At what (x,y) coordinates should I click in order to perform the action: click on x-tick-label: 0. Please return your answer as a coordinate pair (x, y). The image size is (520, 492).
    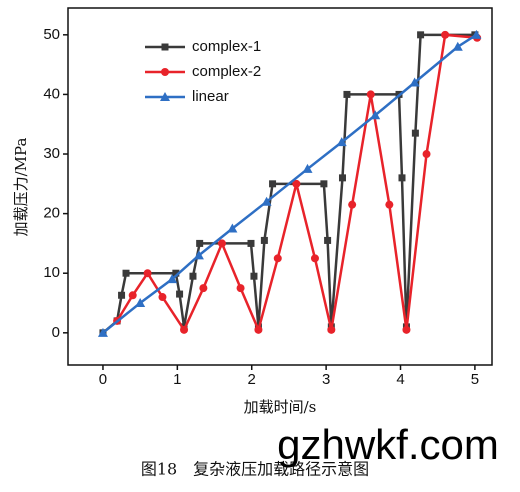
    Looking at the image, I should click on (103, 379).